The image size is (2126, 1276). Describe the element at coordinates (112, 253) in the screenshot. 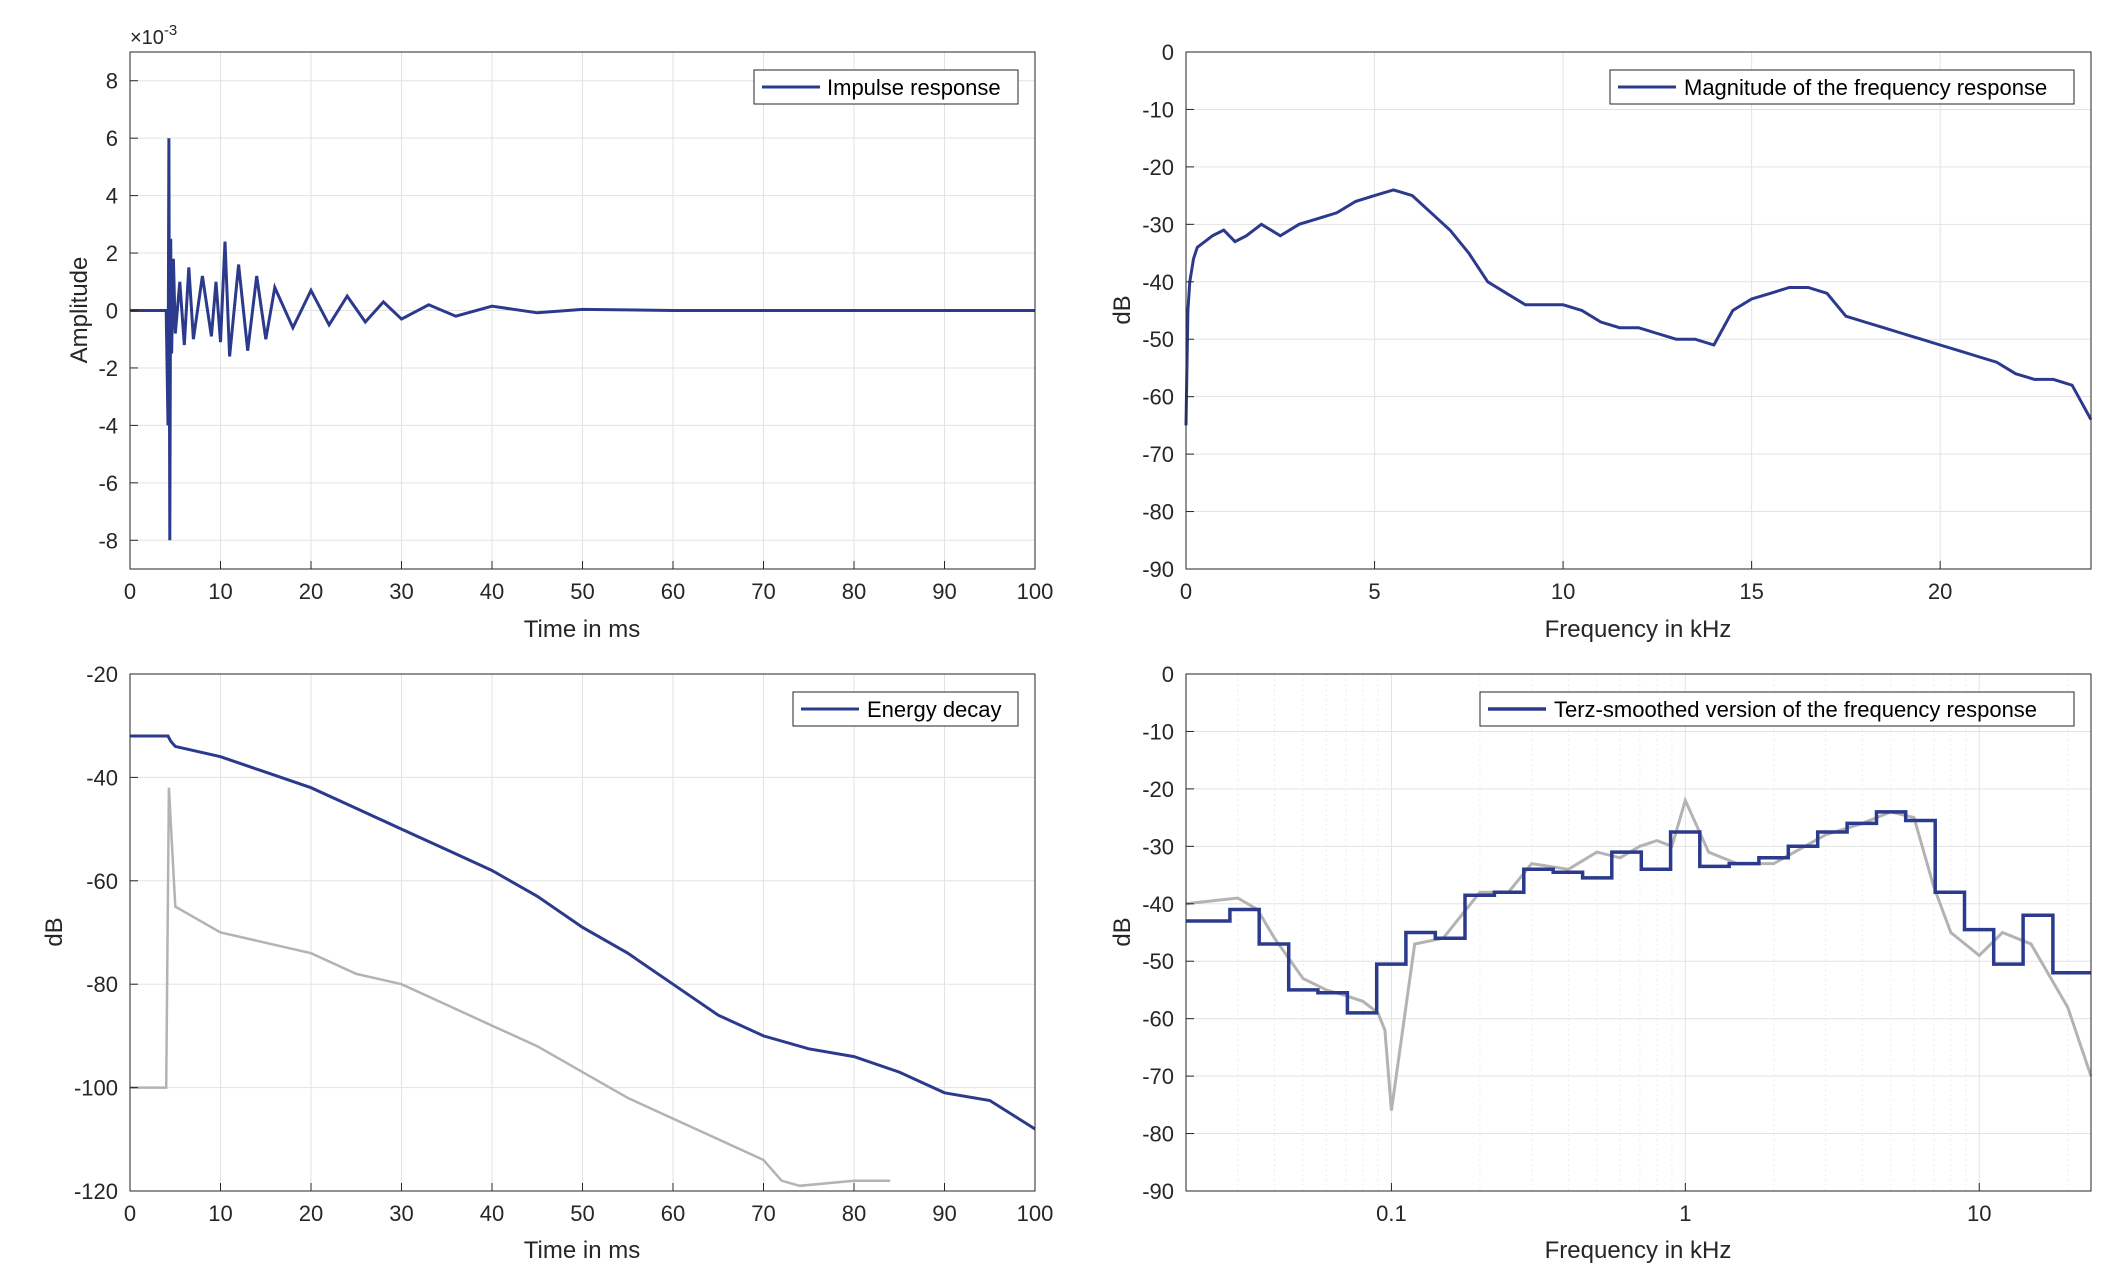

I see `y-tick-label: 2` at that location.